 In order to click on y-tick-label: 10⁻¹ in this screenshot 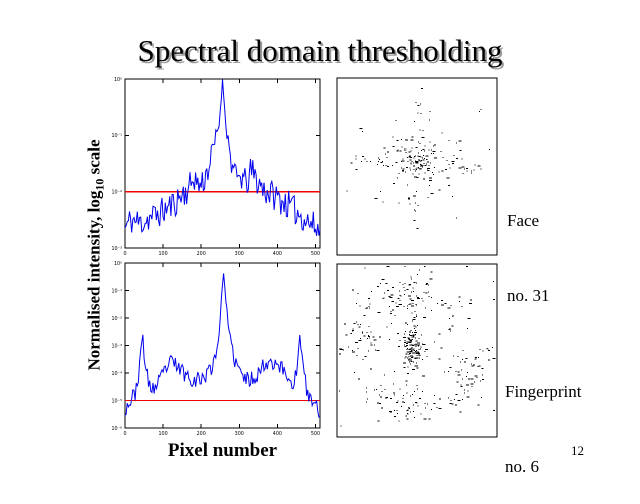, I will do `click(116, 136)`.